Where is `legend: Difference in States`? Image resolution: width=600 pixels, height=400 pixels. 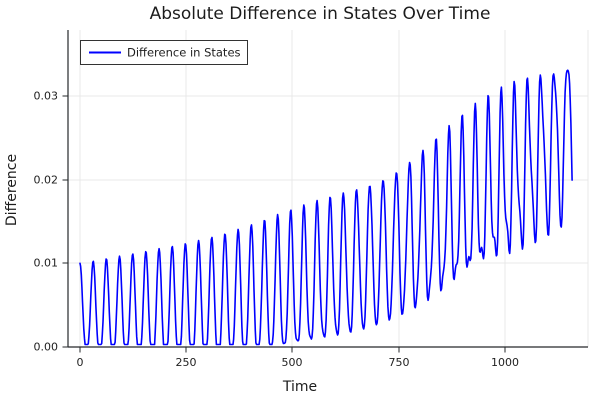 legend: Difference in States is located at coordinates (164, 52).